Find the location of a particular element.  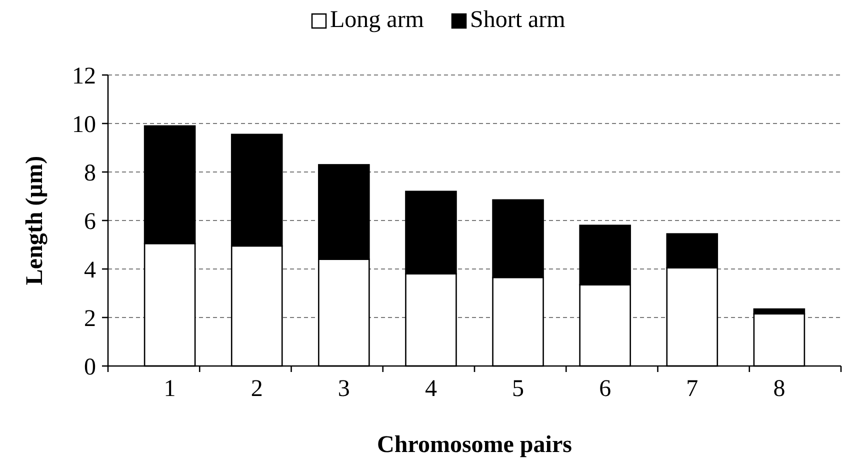

y-tick-label: 6 is located at coordinates (90, 221).